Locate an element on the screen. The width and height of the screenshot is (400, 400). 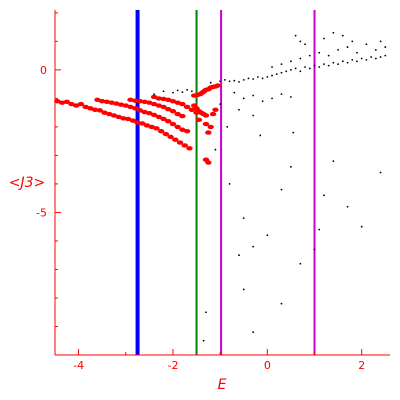
x-tick-label: 0 is located at coordinates (267, 365).